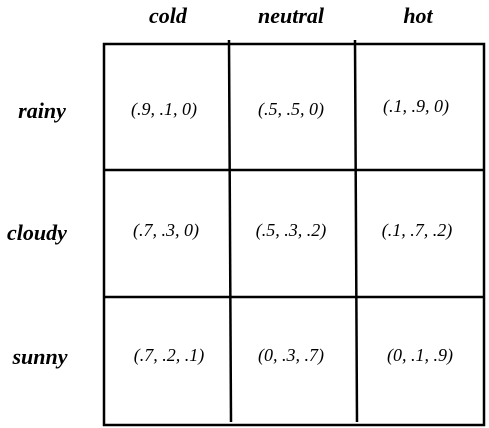  What do you see at coordinates (291, 15) in the screenshot?
I see `column-header-neutral: neutral` at bounding box center [291, 15].